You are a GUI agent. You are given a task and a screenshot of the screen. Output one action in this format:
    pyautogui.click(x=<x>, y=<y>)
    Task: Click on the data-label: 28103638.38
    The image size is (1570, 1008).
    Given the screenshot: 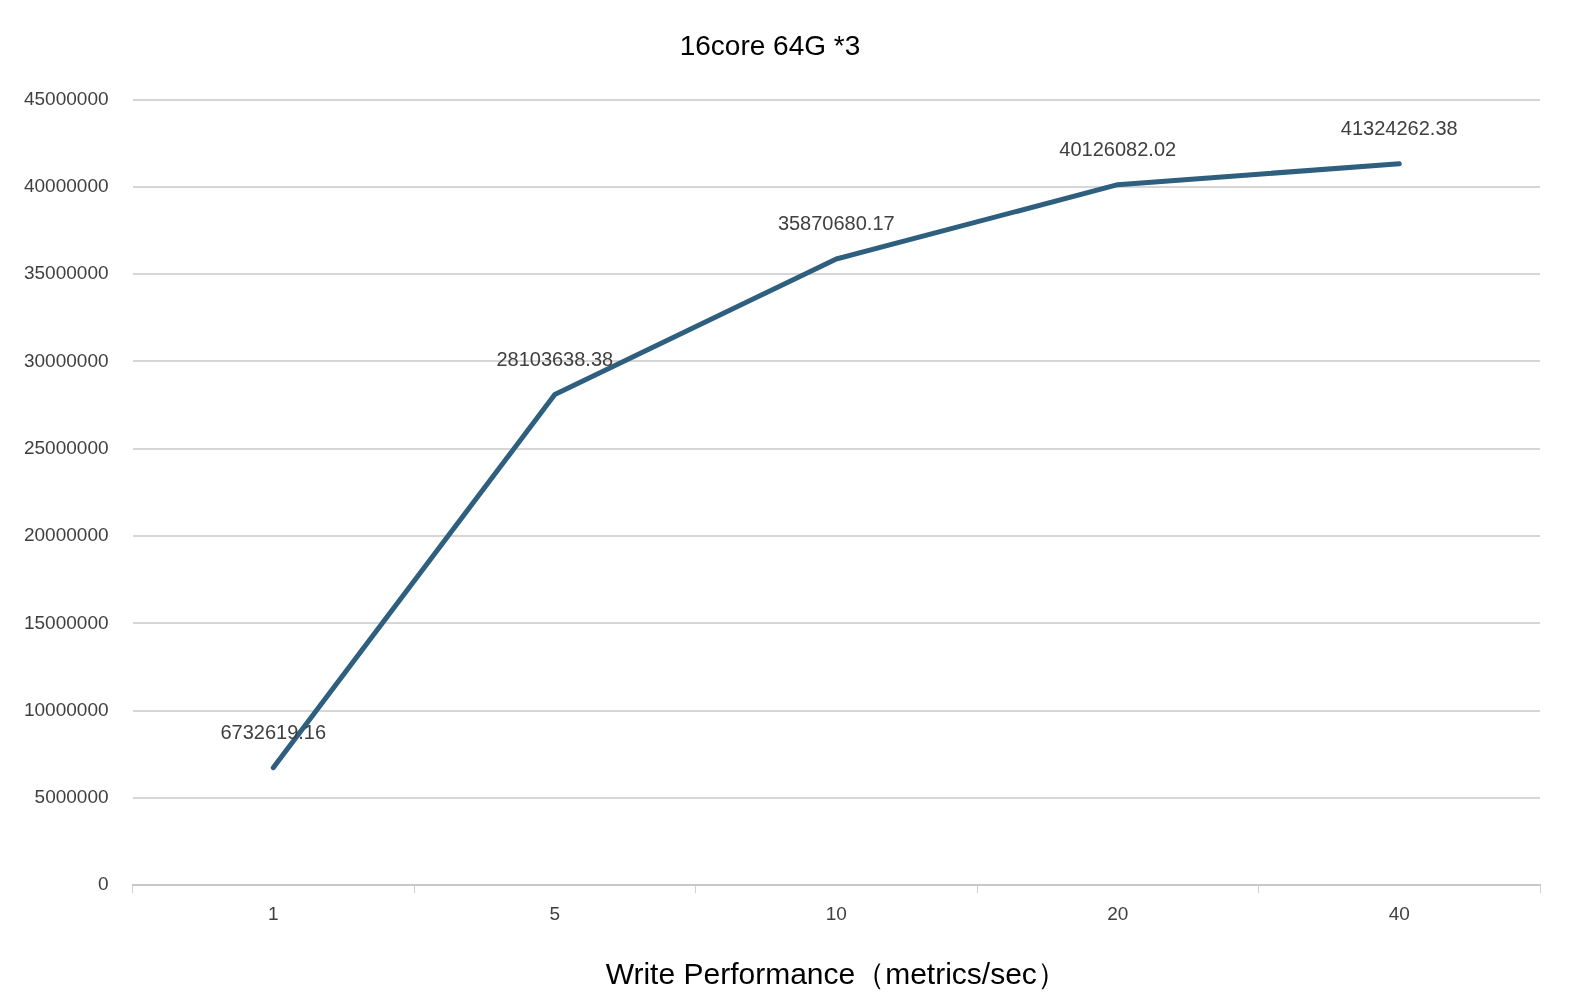 What is the action you would take?
    pyautogui.click(x=555, y=359)
    